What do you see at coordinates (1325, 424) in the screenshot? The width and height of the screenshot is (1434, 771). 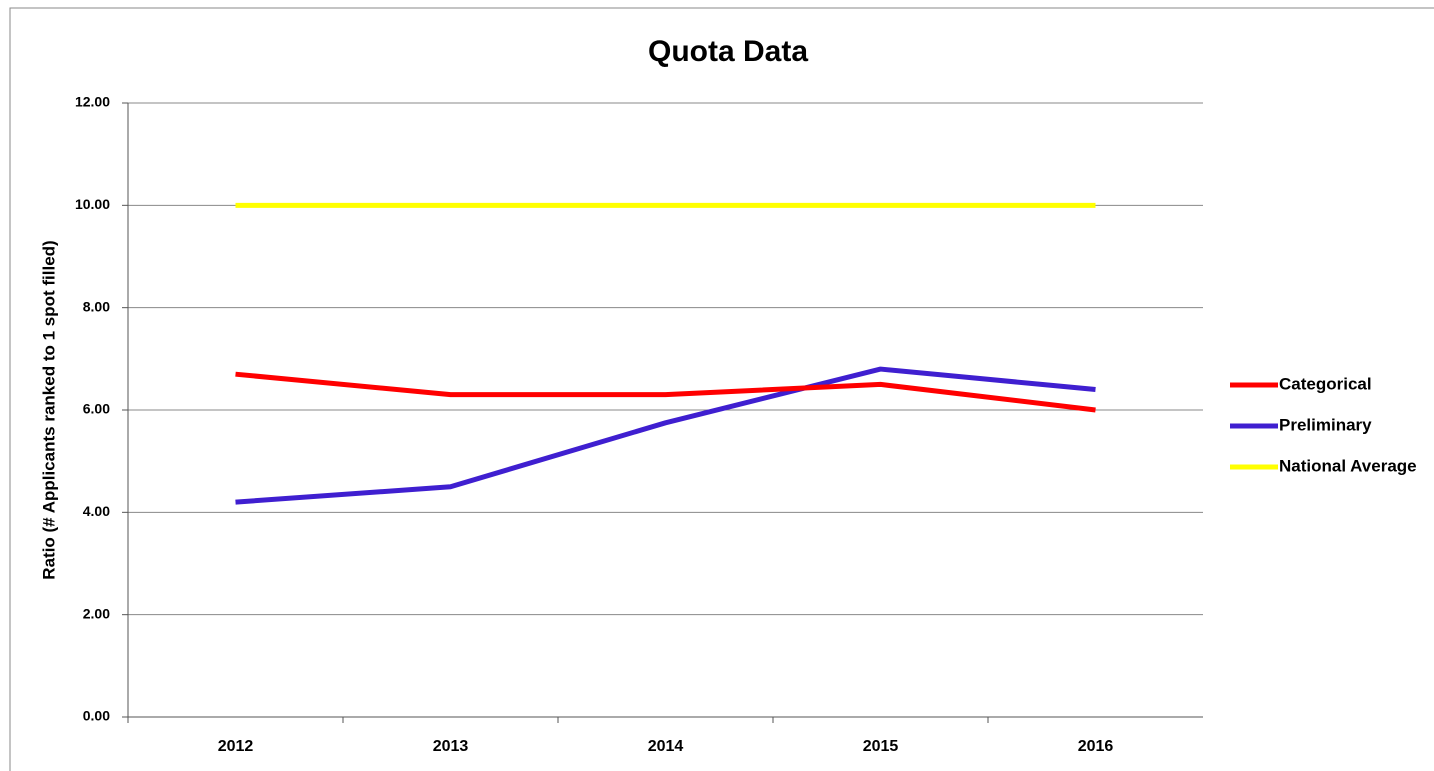 I see `legend-label: Preliminary` at bounding box center [1325, 424].